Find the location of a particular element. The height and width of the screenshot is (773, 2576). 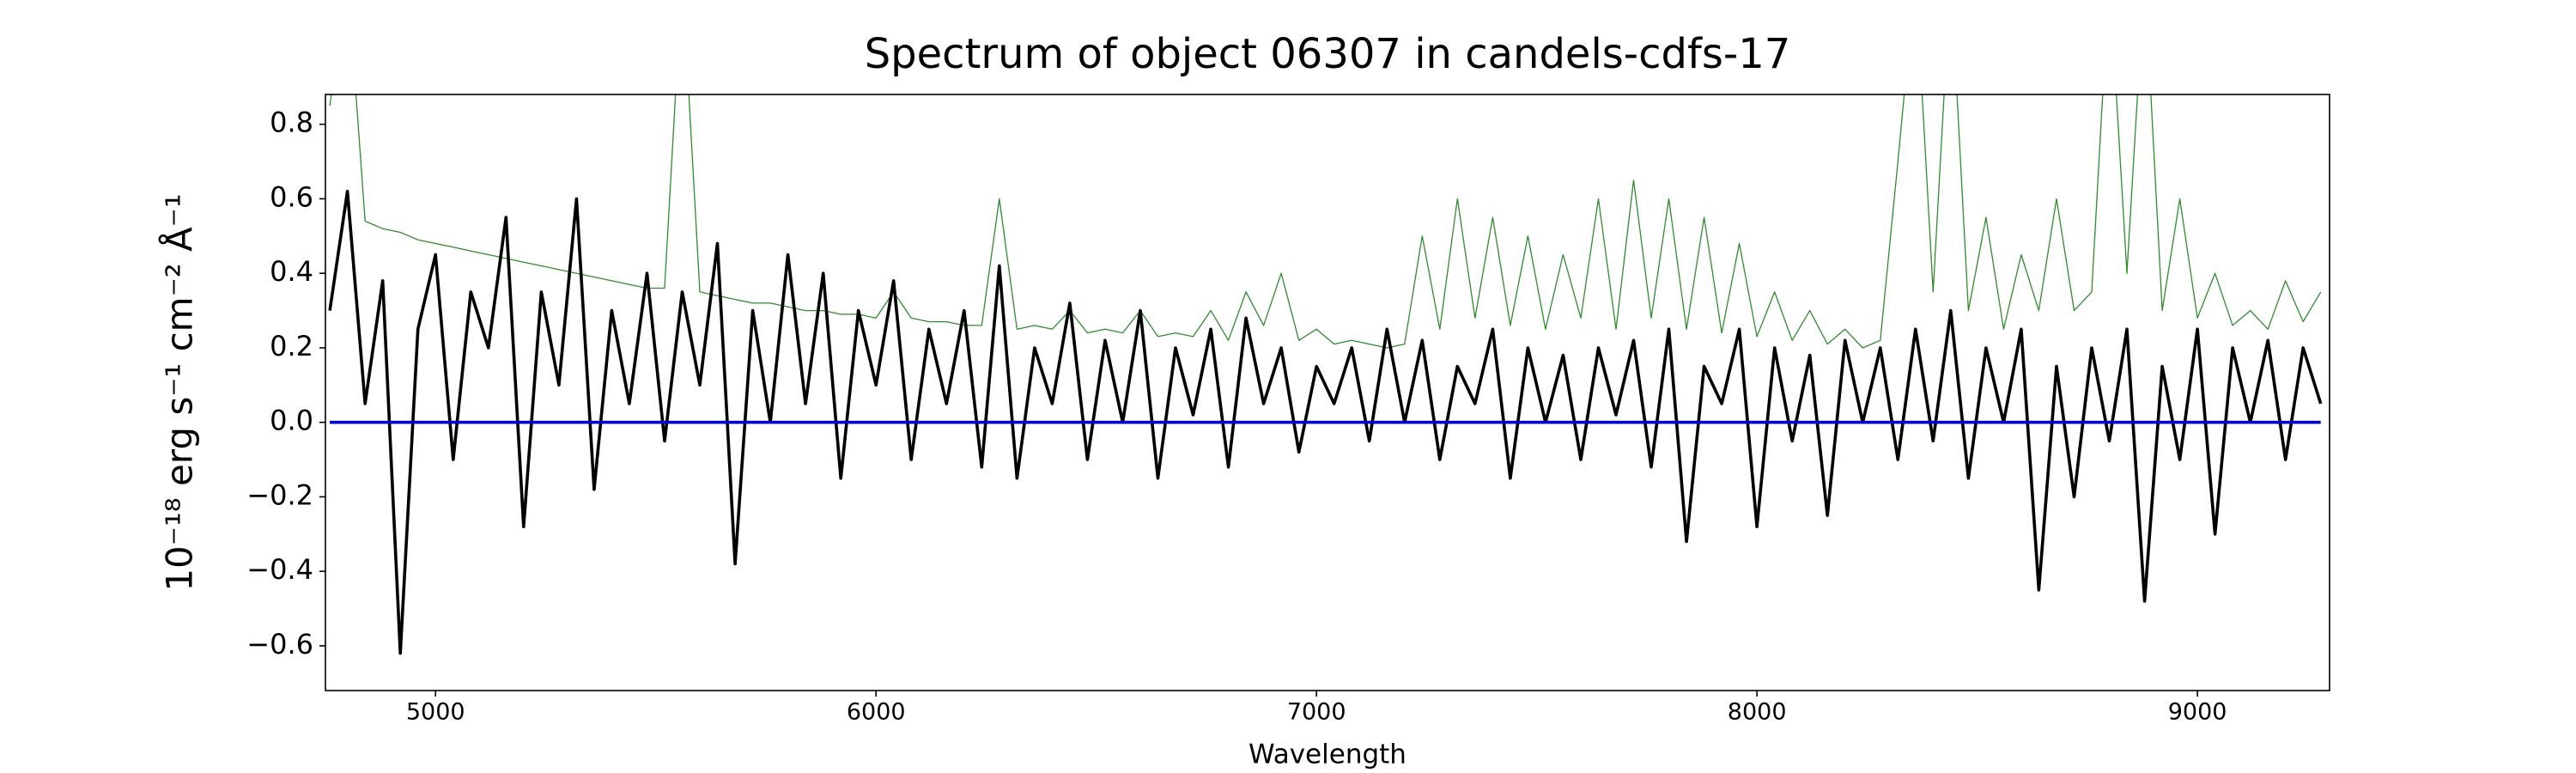

x-axis-label: Wavelength is located at coordinates (1327, 755).